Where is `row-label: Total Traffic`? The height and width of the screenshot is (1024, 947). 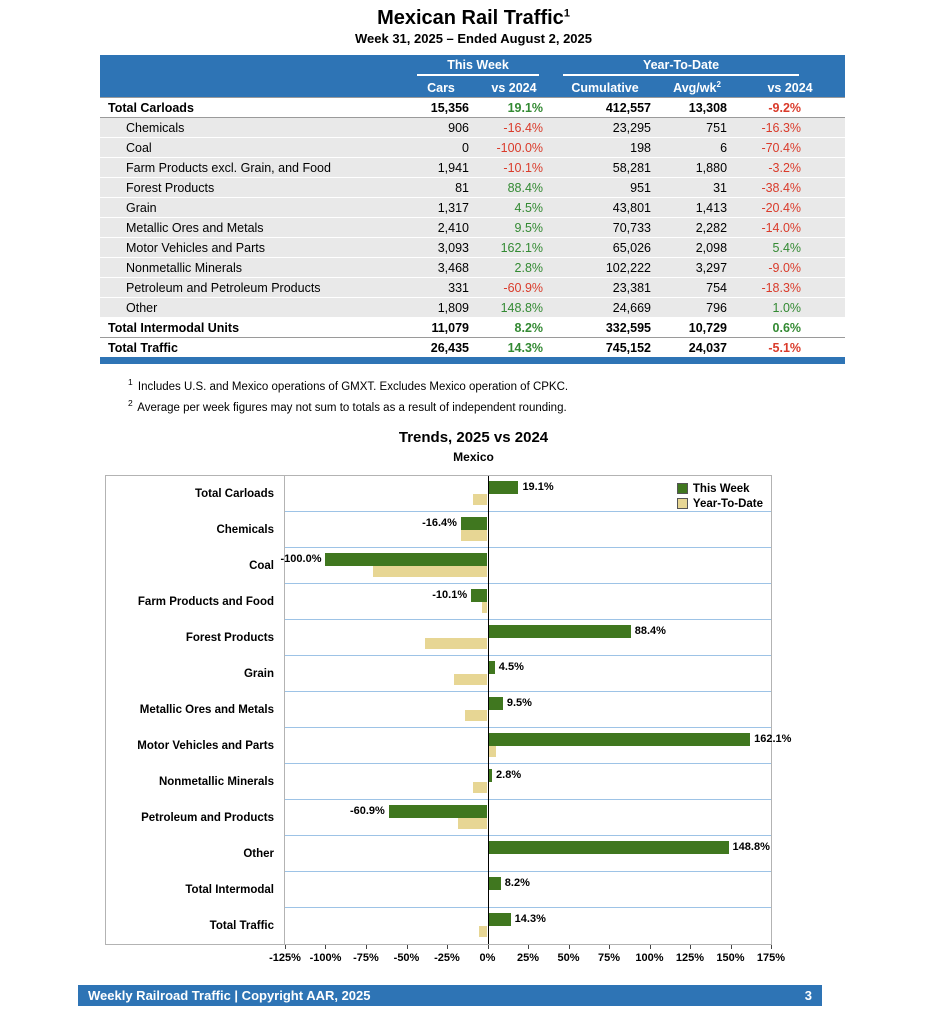
row-label: Total Traffic is located at coordinates (143, 347).